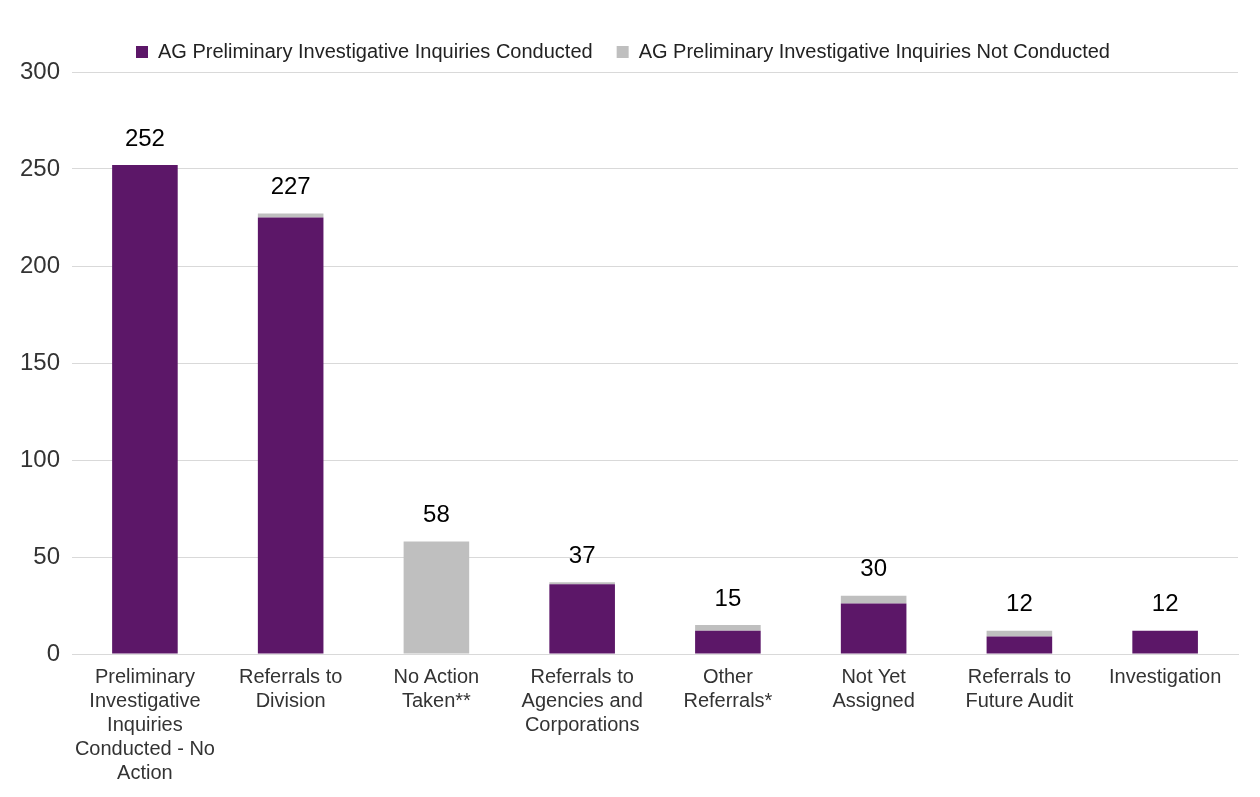 The height and width of the screenshot is (797, 1260). I want to click on x-tick-label: Preliminary Investigative Inquiries Conducted - No Action, so click(144, 723).